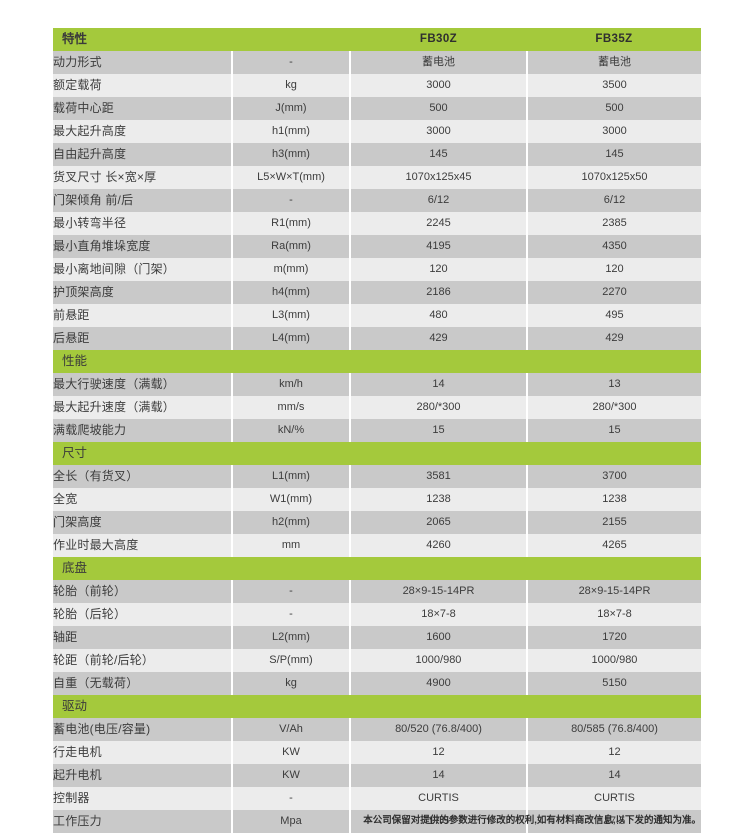 Image resolution: width=751 pixels, height=836 pixels. I want to click on spec-unit: m(mm), so click(290, 269).